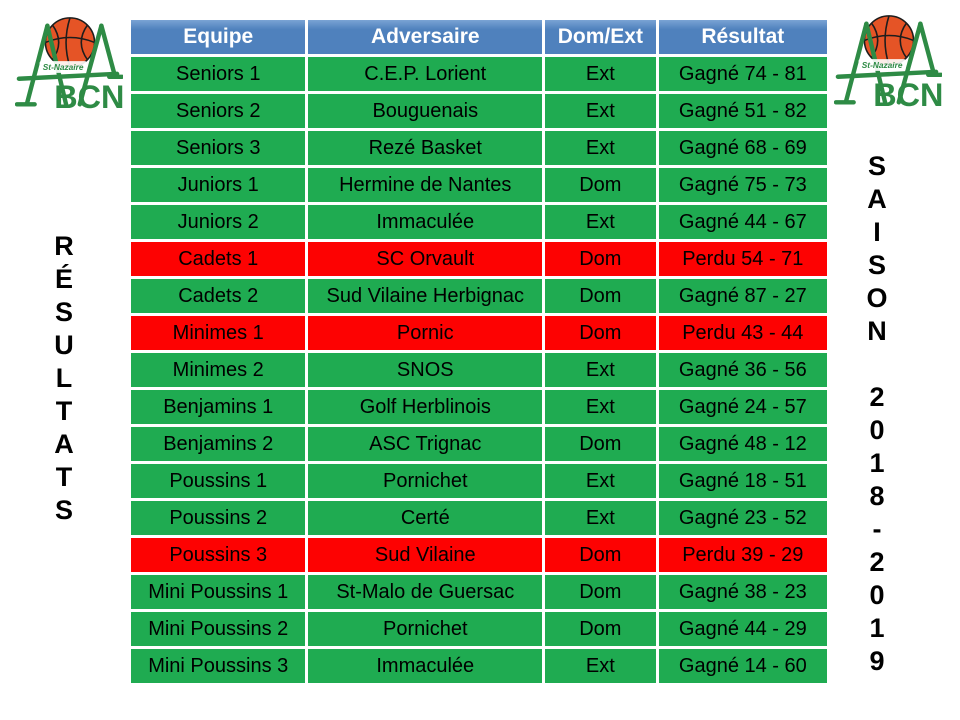  I want to click on vertical-letter: -, so click(877, 529).